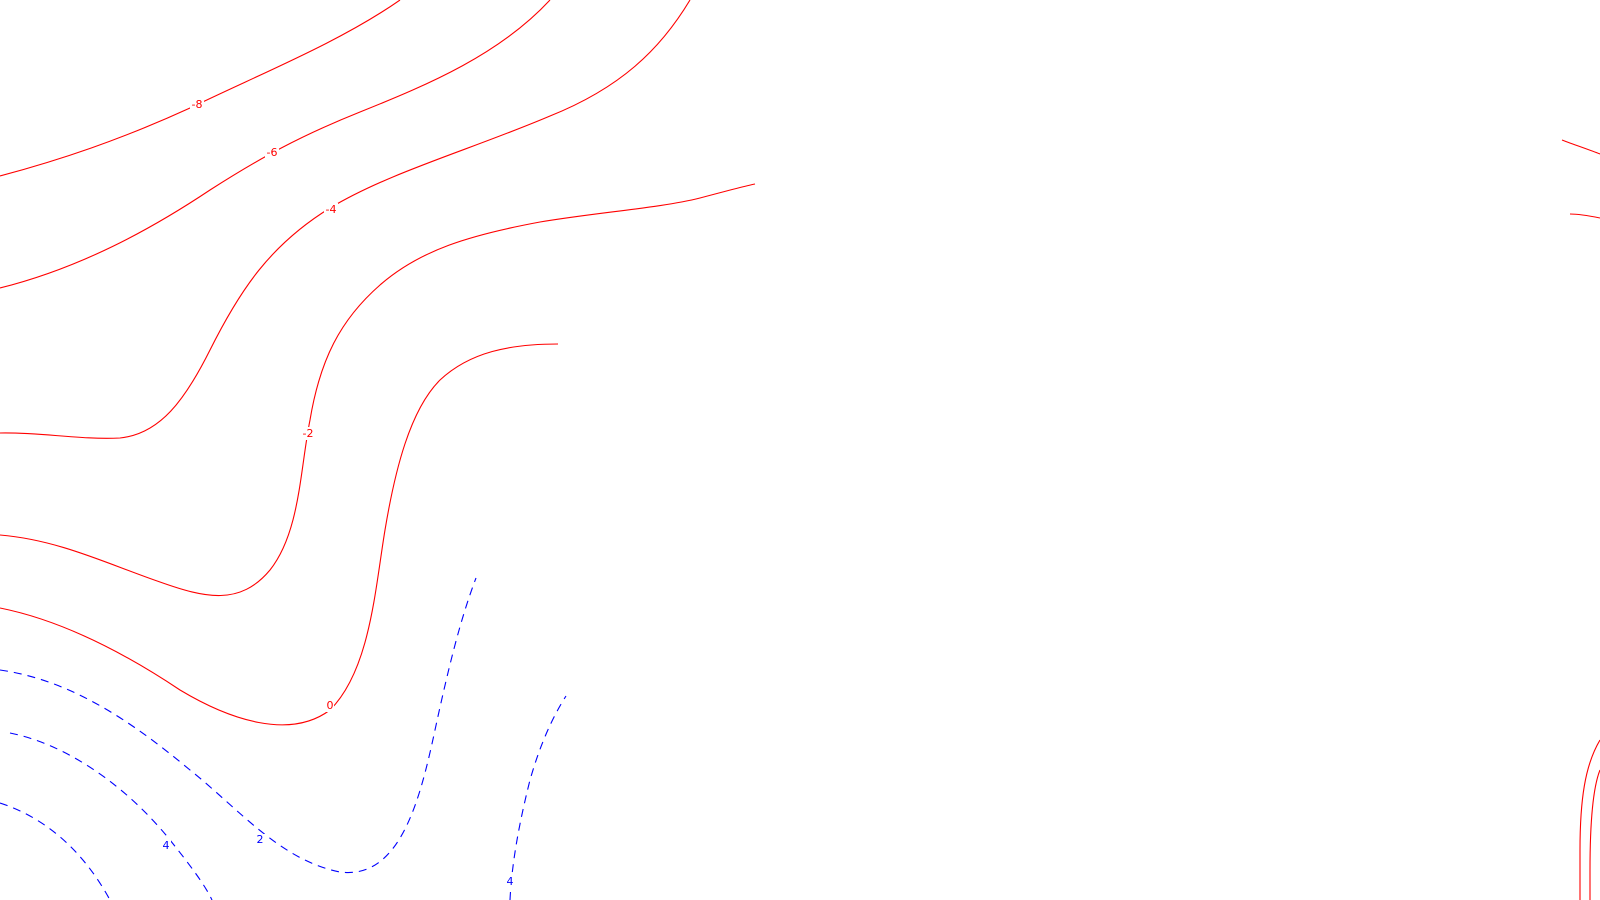  I want to click on contour-line-plus2, so click(238, 725).